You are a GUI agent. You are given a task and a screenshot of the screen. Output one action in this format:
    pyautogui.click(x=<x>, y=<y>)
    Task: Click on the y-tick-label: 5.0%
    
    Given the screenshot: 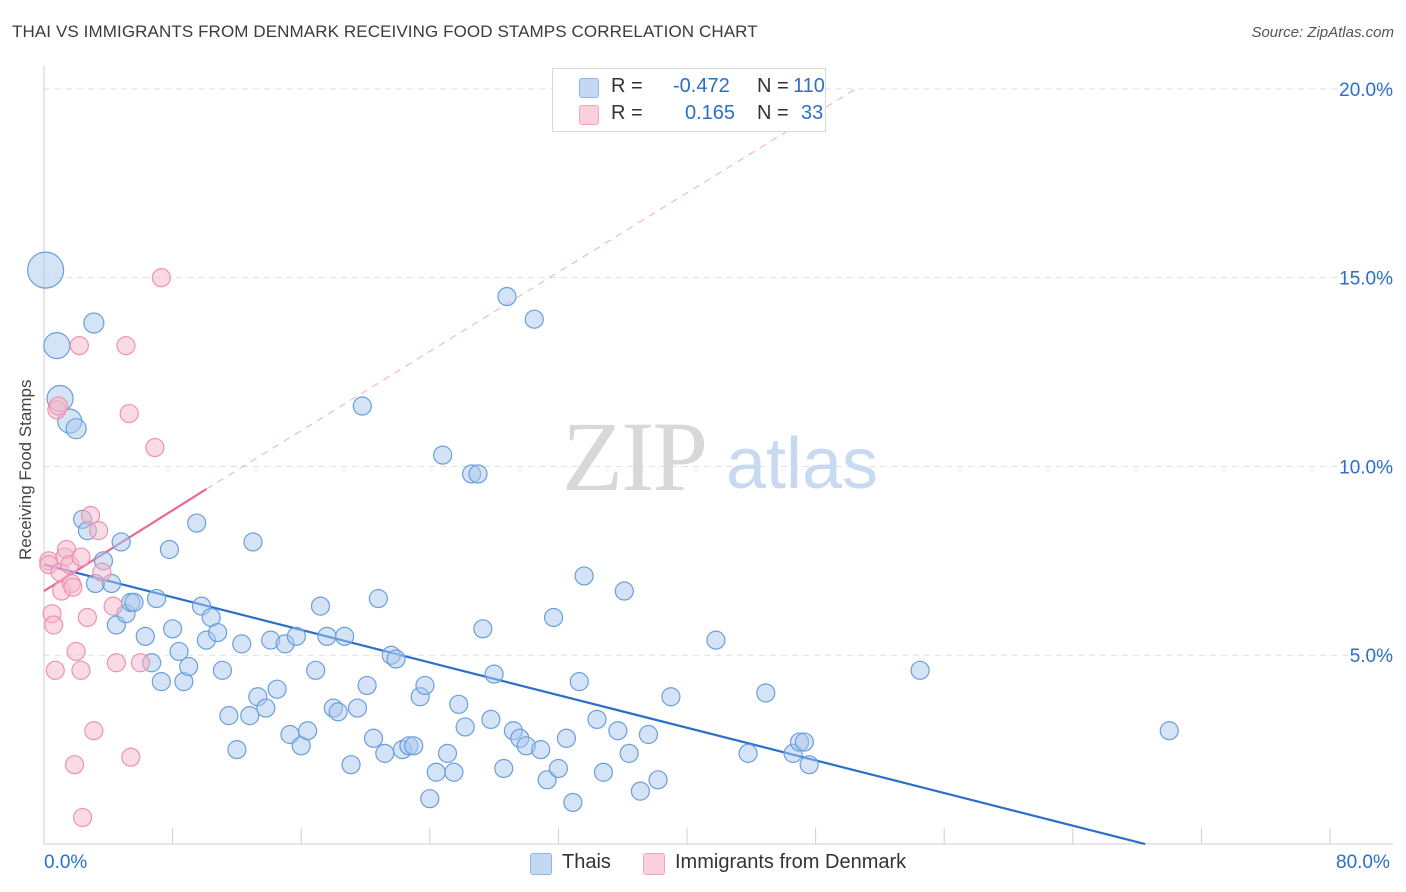 What is the action you would take?
    pyautogui.click(x=1371, y=656)
    